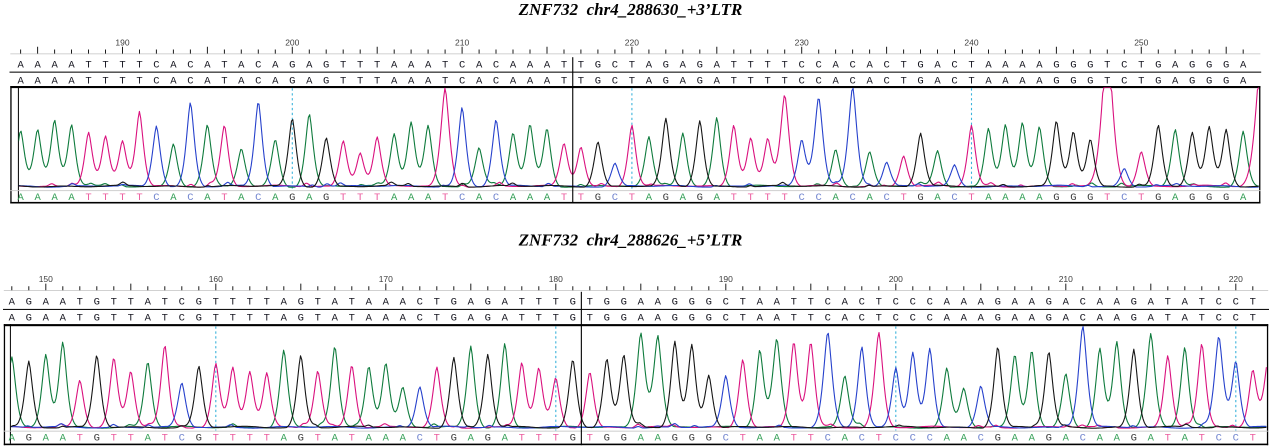 The height and width of the screenshot is (446, 1270). Describe the element at coordinates (216, 279) in the screenshot. I see `svg-text: 160` at that location.